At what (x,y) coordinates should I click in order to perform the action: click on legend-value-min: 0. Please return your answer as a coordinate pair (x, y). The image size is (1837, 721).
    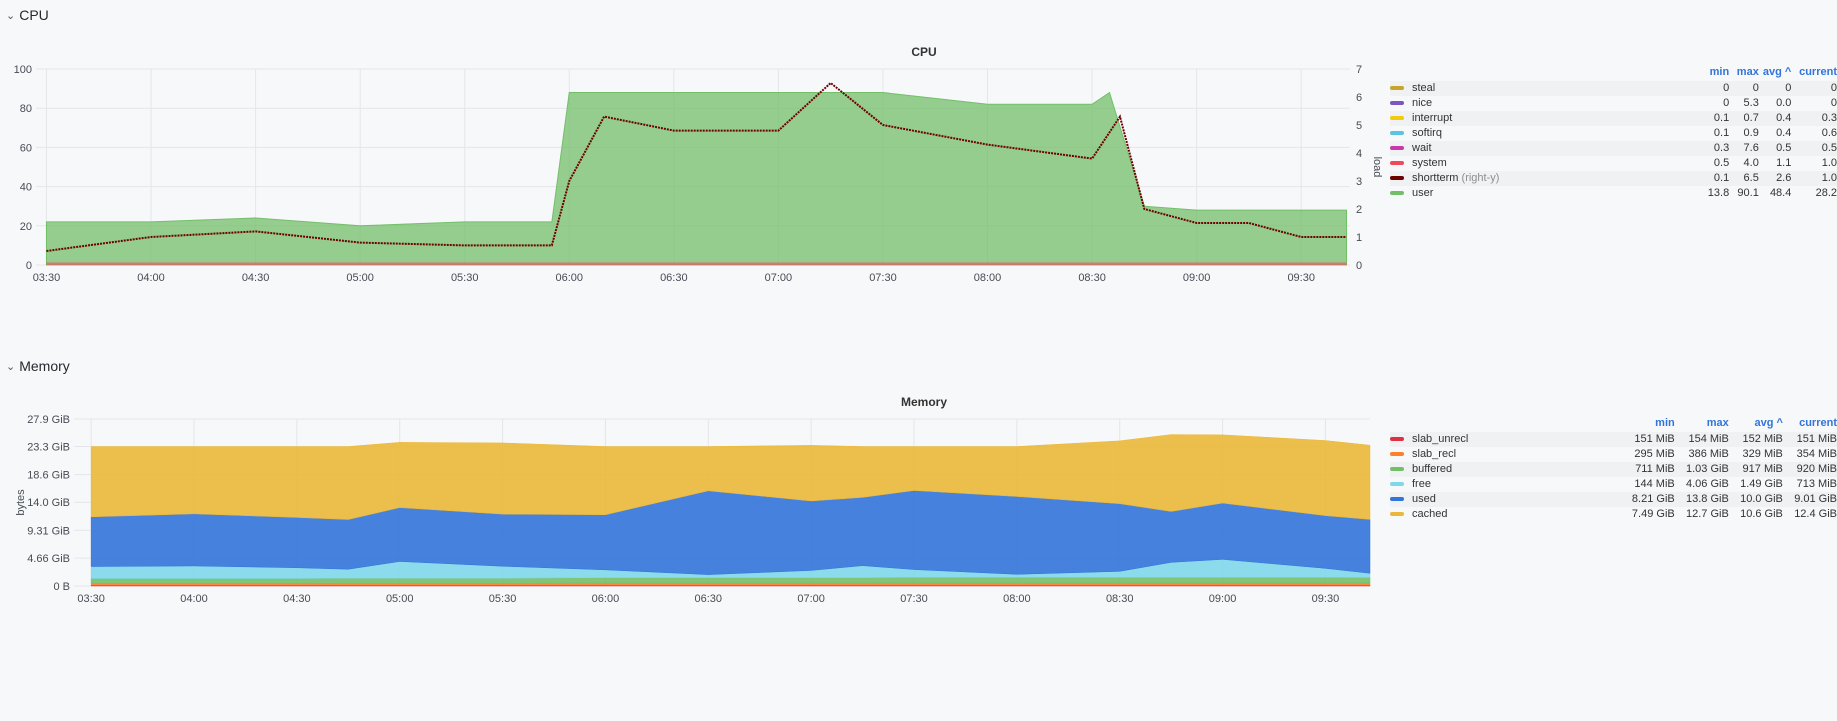
    Looking at the image, I should click on (1691, 88).